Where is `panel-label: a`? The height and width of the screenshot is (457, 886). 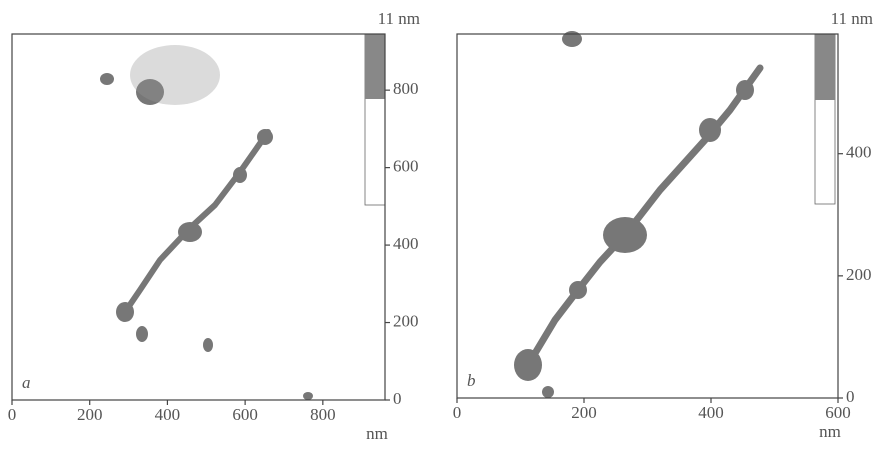
panel-label: a is located at coordinates (26, 382).